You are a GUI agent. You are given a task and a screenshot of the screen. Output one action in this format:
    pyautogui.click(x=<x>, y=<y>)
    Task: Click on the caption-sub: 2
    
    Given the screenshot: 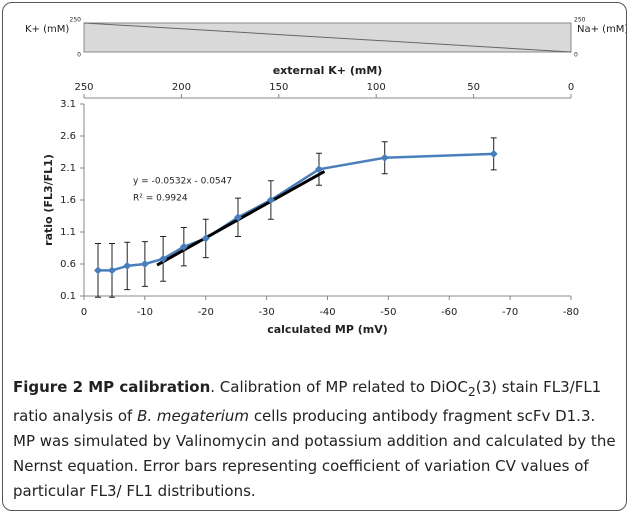 What is the action you would take?
    pyautogui.click(x=471, y=391)
    